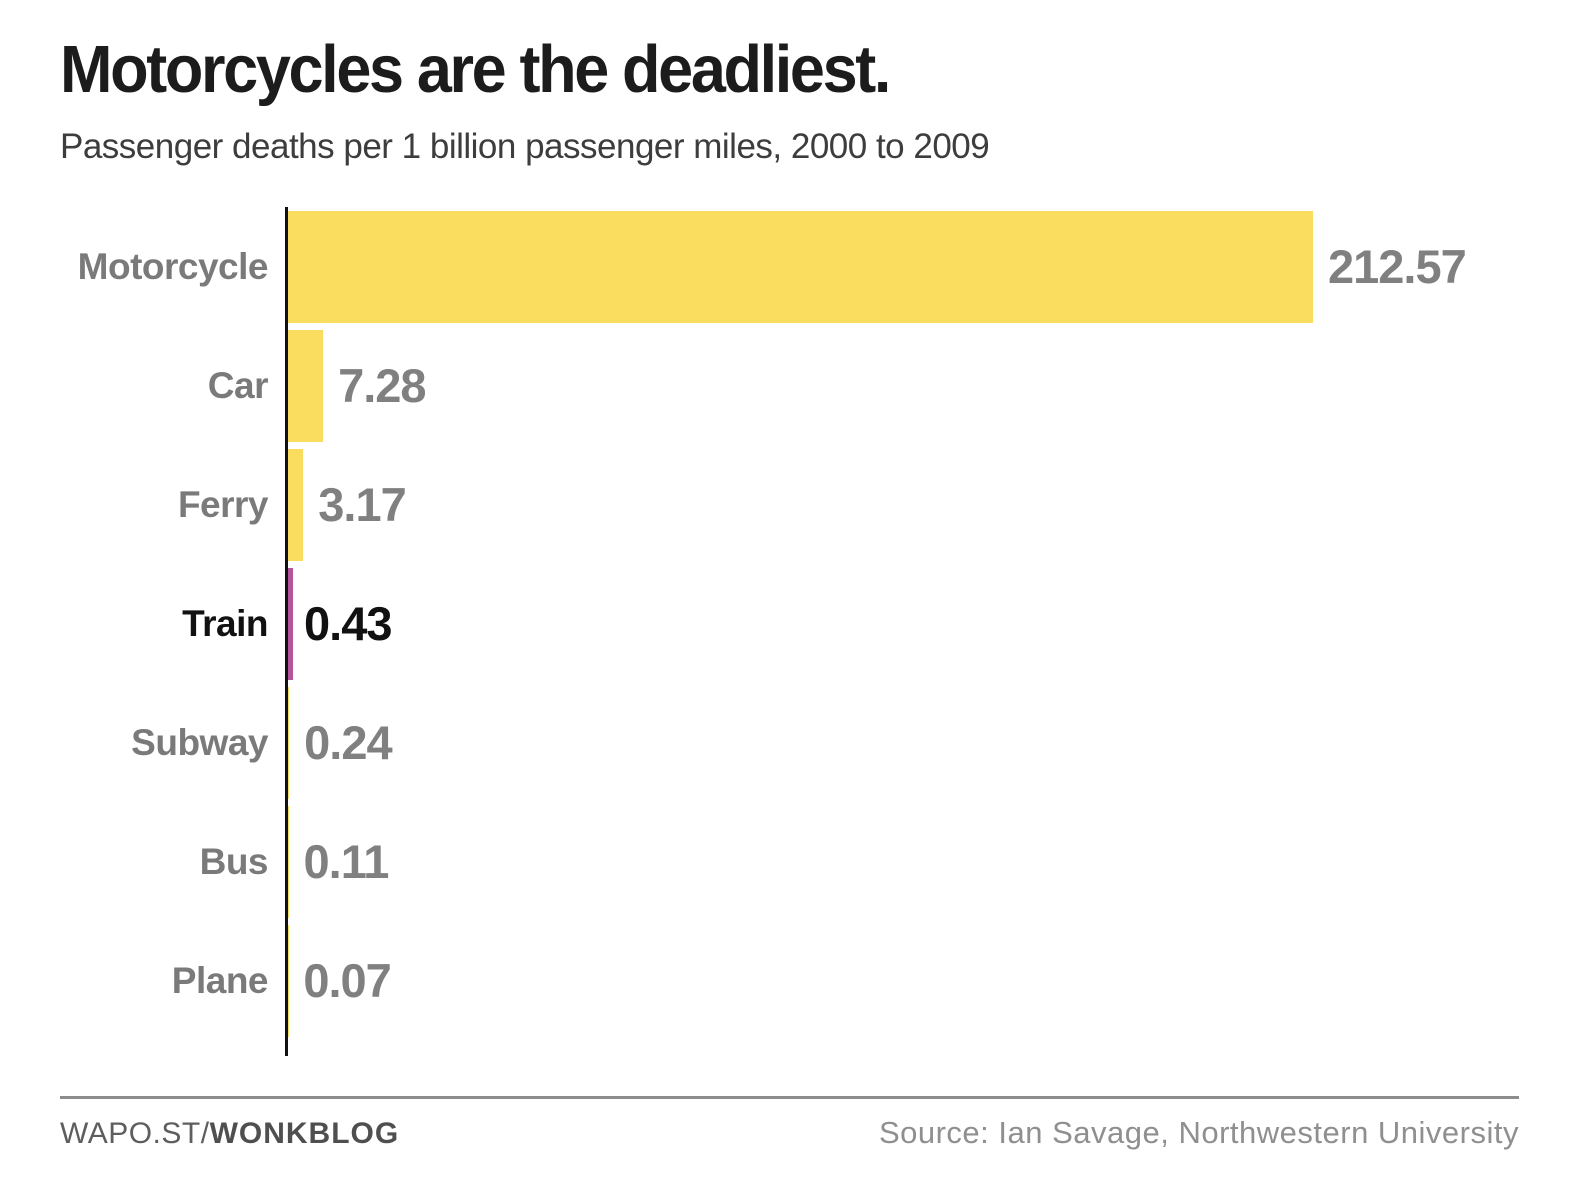 Image resolution: width=1579 pixels, height=1182 pixels. What do you see at coordinates (347, 981) in the screenshot?
I see `value-label: 0.07` at bounding box center [347, 981].